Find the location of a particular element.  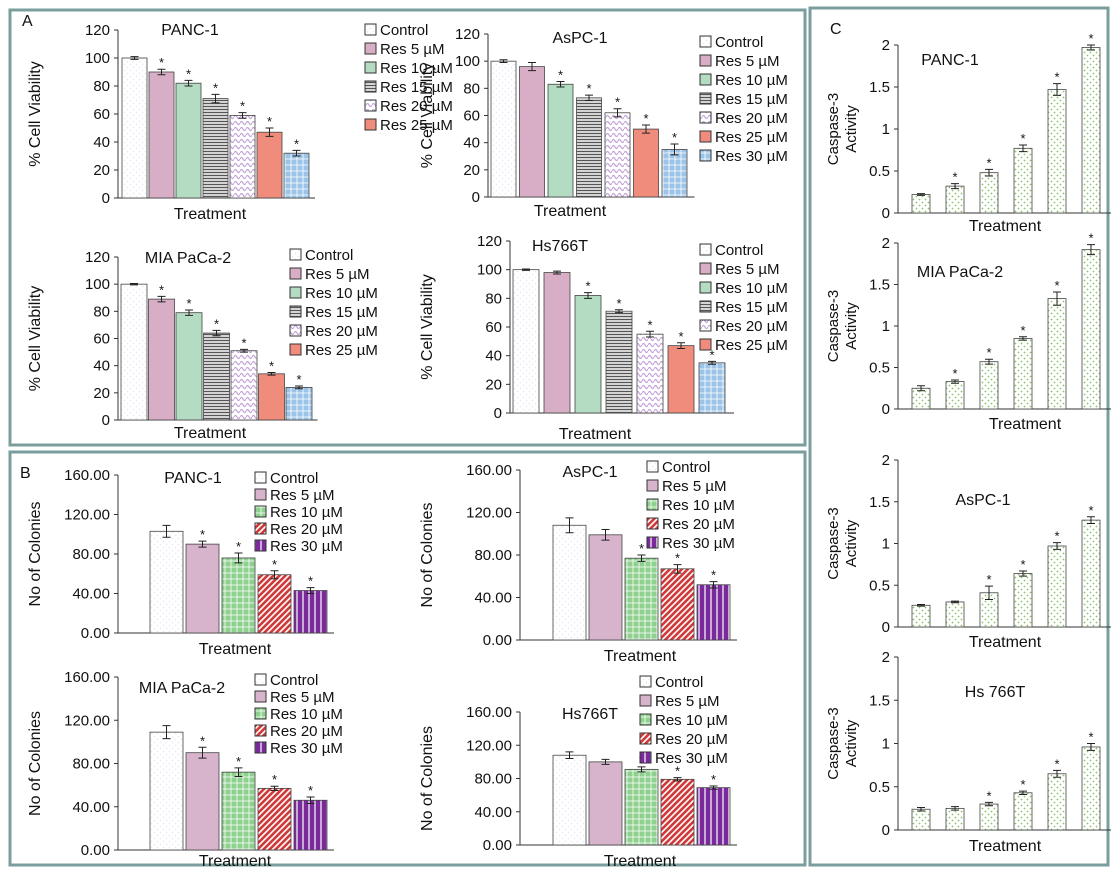

chart-title: MIA PaCa-2 is located at coordinates (188, 258).